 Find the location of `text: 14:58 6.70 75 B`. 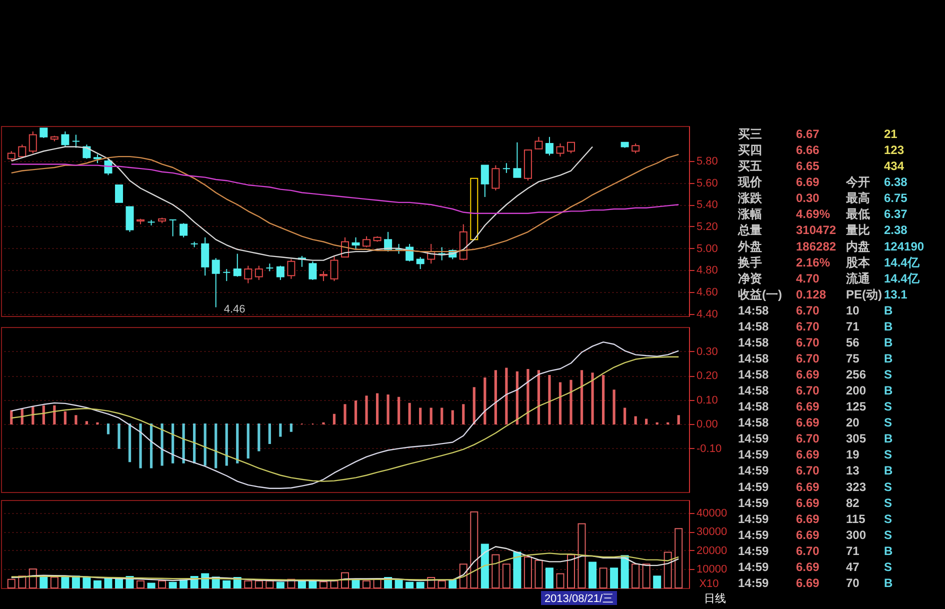

text: 14:58 6.70 75 B is located at coordinates (815, 359).